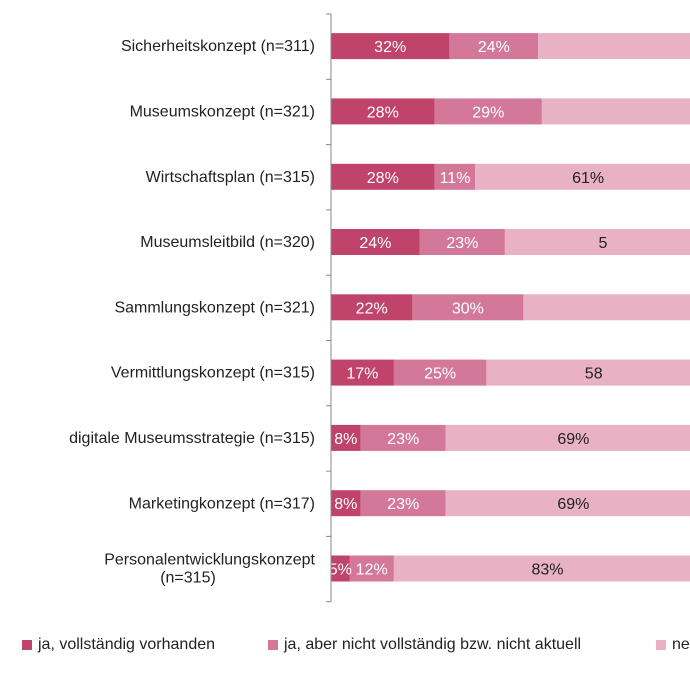 This screenshot has width=690, height=690. Describe the element at coordinates (213, 373) in the screenshot. I see `category-label: Vermittlungskonzept (n=315)` at that location.